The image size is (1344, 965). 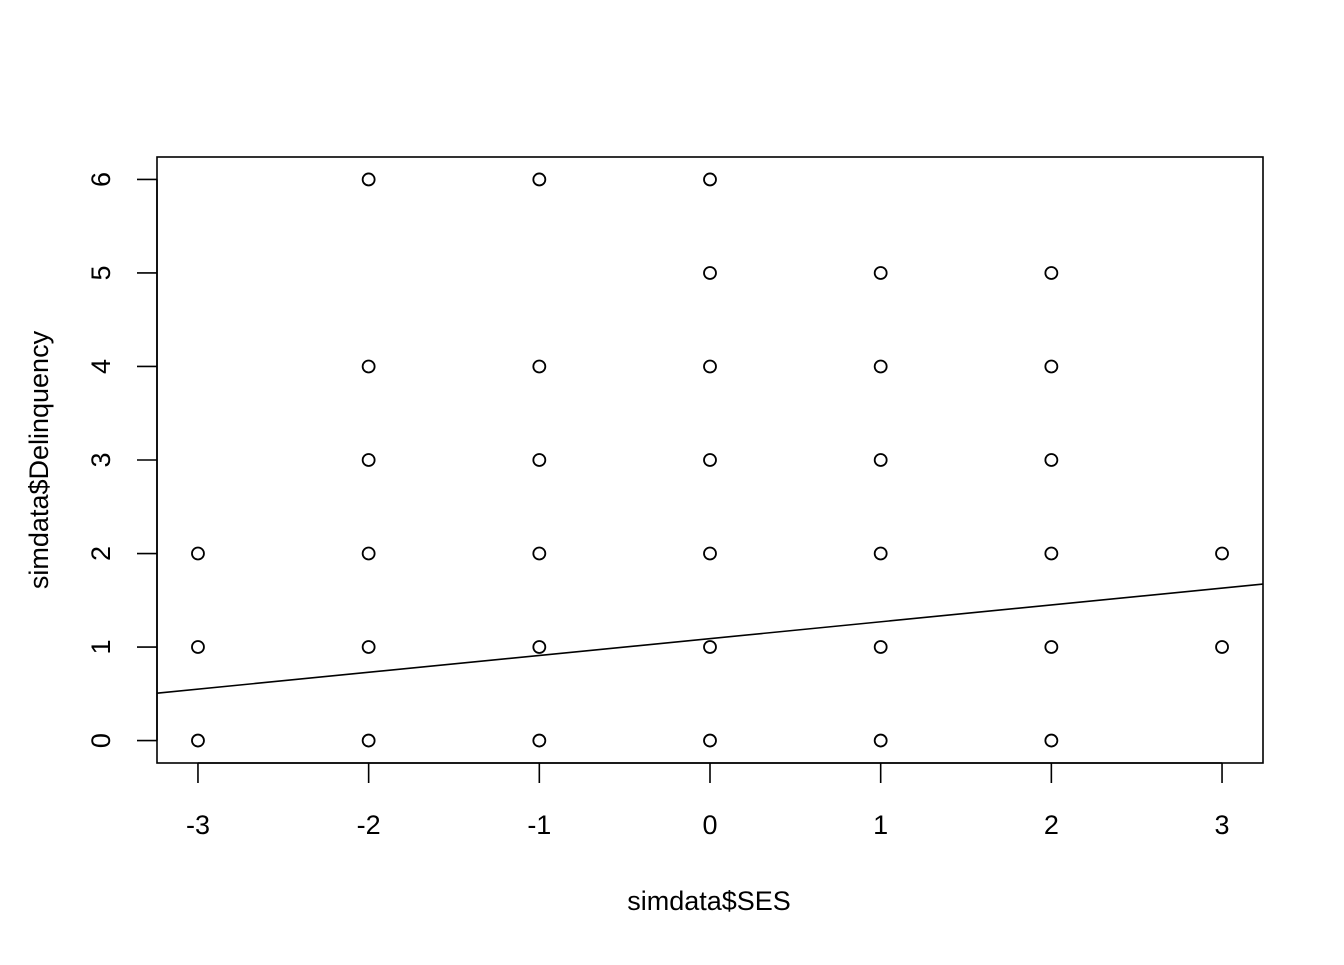 I want to click on y-axis-label: simdata$Delinquency, so click(x=39, y=459).